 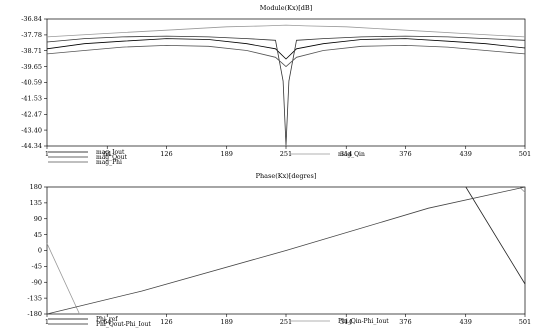 I want to click on module-chart-x-tick-label: 501, so click(x=525, y=154).